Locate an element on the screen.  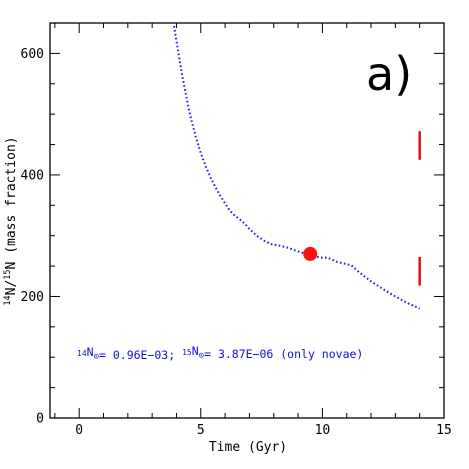
x-axis-tick-labels: 0 5 10 15 is located at coordinates (263, 430).